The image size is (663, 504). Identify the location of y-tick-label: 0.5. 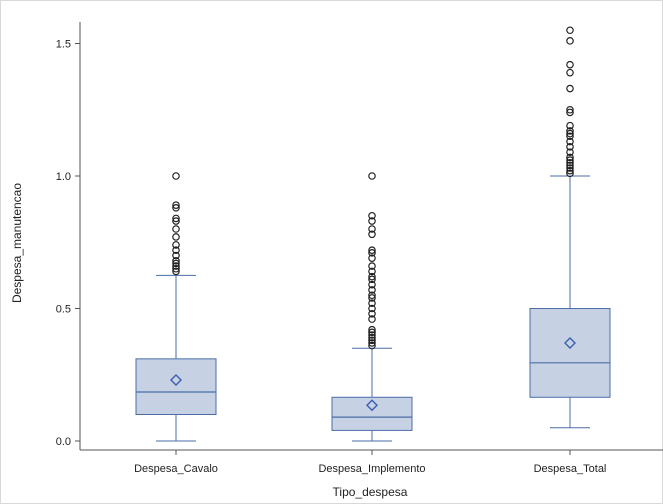
(63, 310).